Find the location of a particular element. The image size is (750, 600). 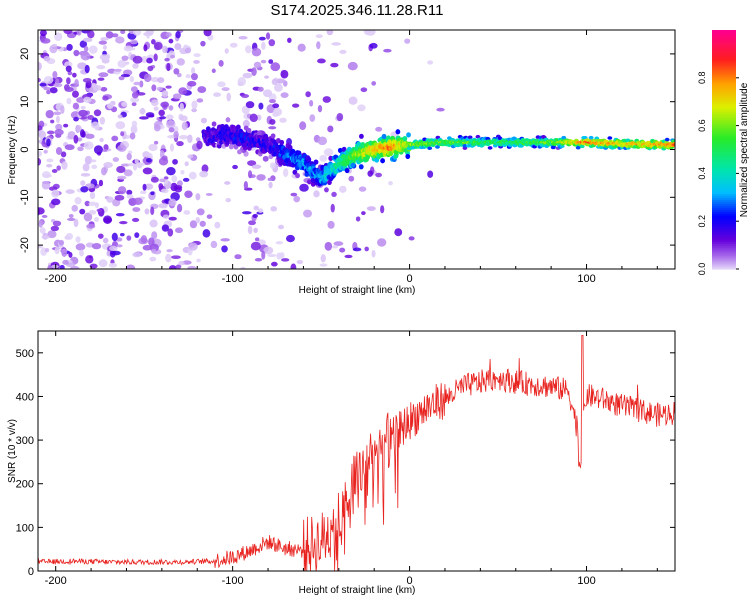

snr-y-axis-label: SNR (10 * v/v) is located at coordinates (12, 451).